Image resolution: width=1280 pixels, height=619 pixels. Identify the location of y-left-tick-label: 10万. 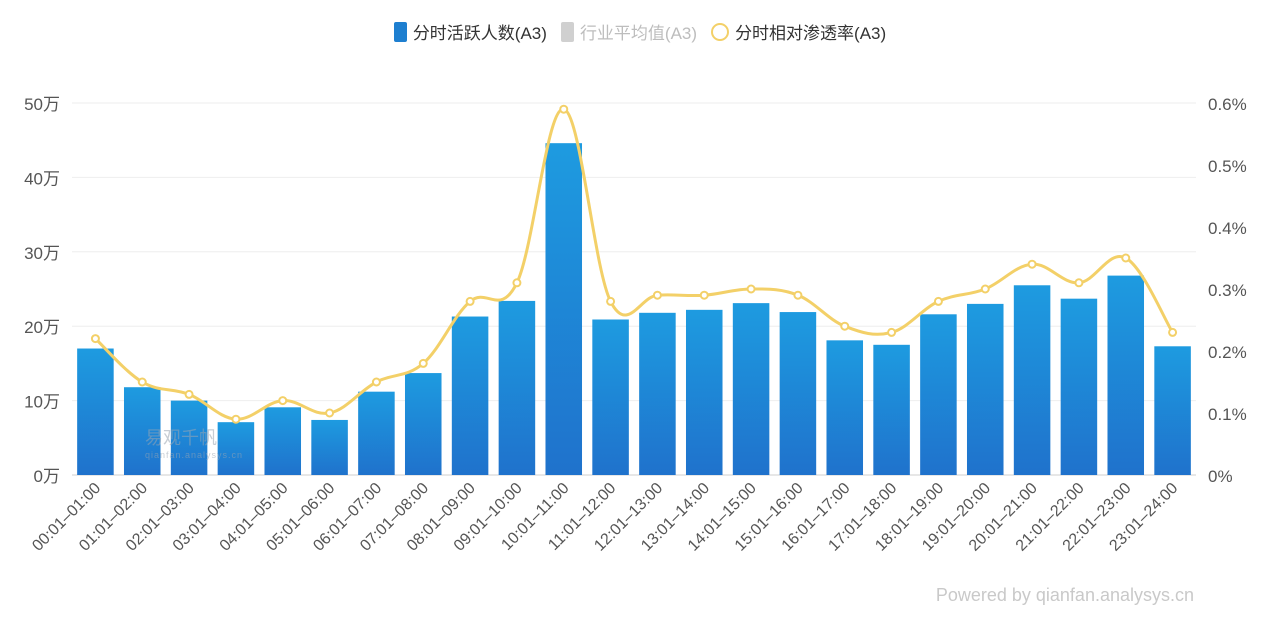
(42, 402).